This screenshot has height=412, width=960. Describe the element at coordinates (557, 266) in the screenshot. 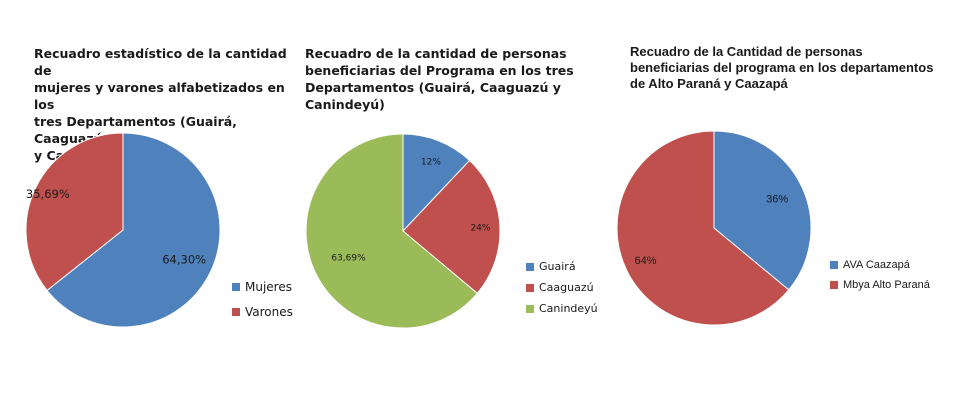

I see `legend-label: Guairá` at that location.